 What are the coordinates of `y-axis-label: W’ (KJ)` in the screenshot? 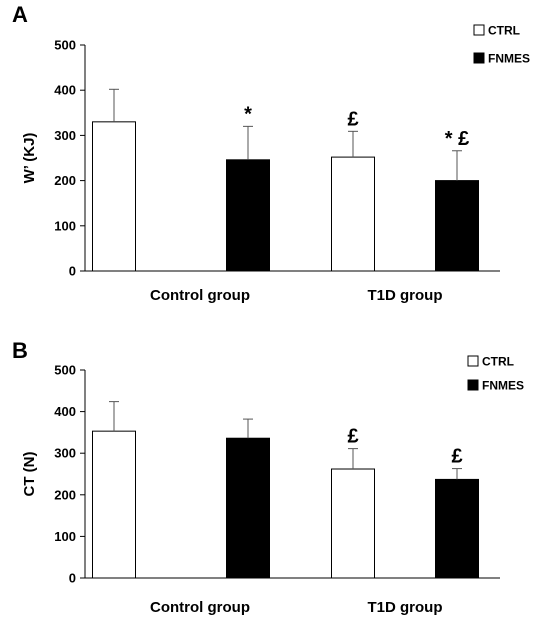 It's located at (29, 158).